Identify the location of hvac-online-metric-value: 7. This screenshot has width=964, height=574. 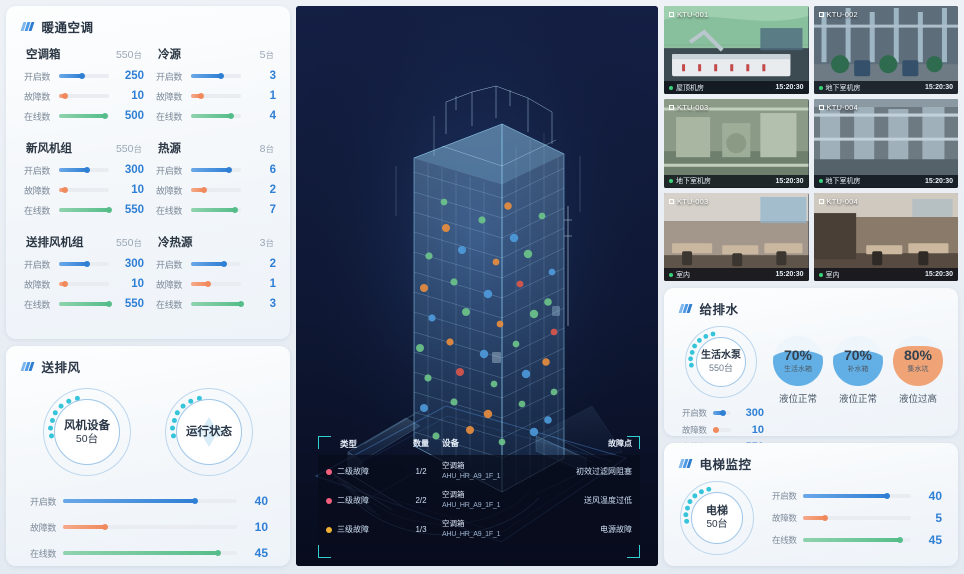
(272, 210).